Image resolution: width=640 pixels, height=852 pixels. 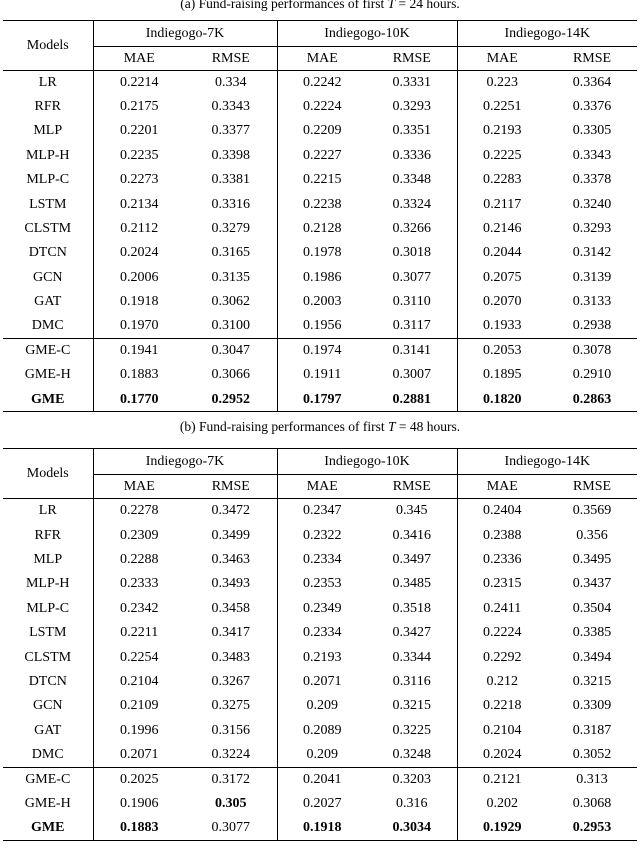 I want to click on mae-value: 0.2218, so click(x=502, y=706).